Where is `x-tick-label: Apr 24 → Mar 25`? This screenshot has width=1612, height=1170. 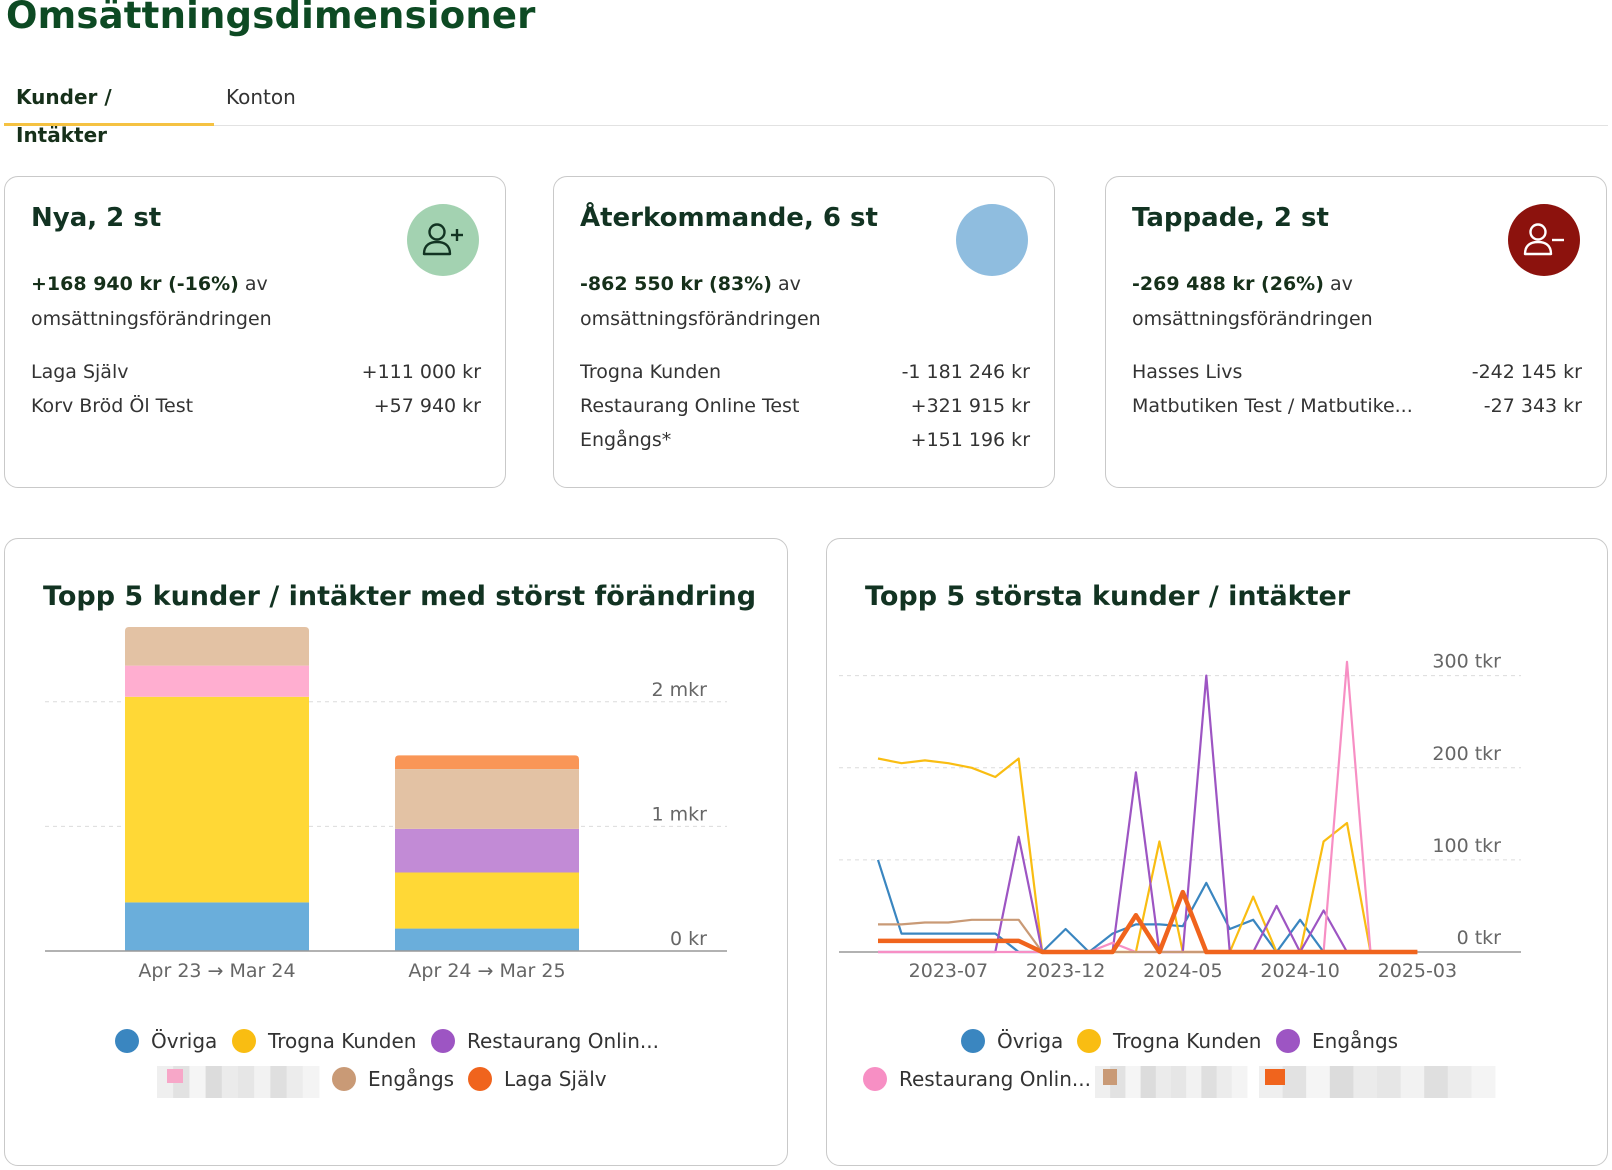 x-tick-label: Apr 24 → Mar 25 is located at coordinates (486, 971).